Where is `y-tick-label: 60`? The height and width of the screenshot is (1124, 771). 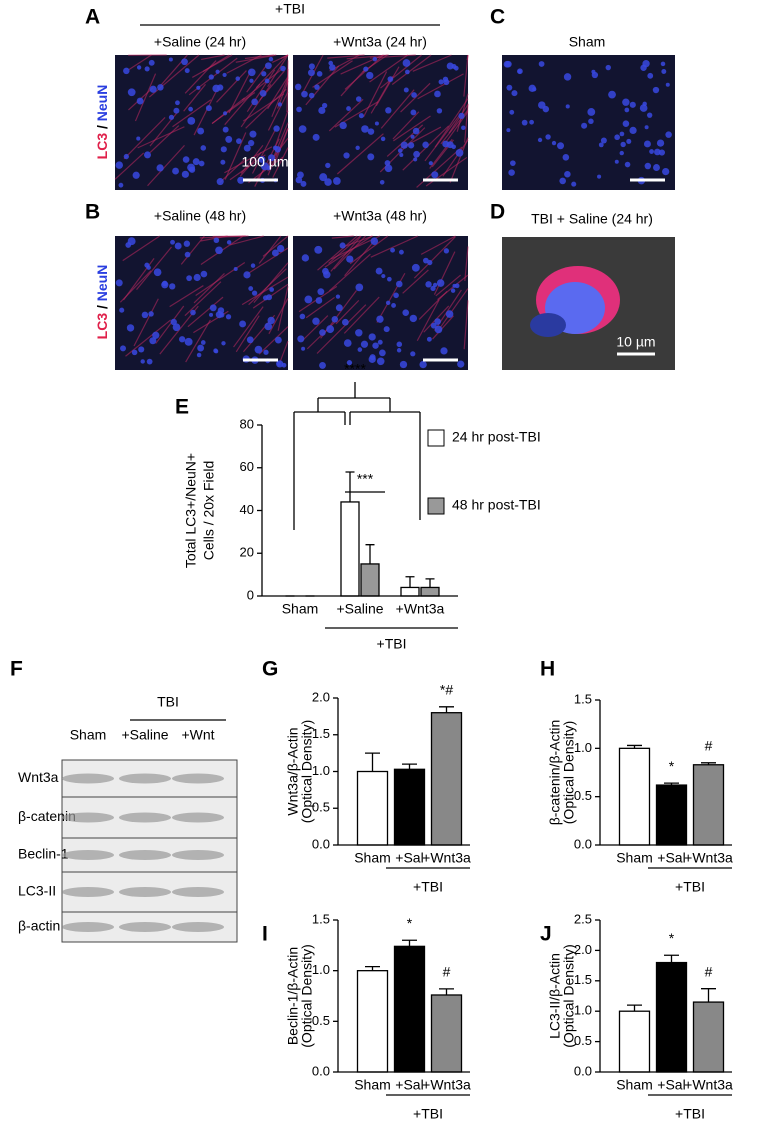
y-tick-label: 60 is located at coordinates (247, 466).